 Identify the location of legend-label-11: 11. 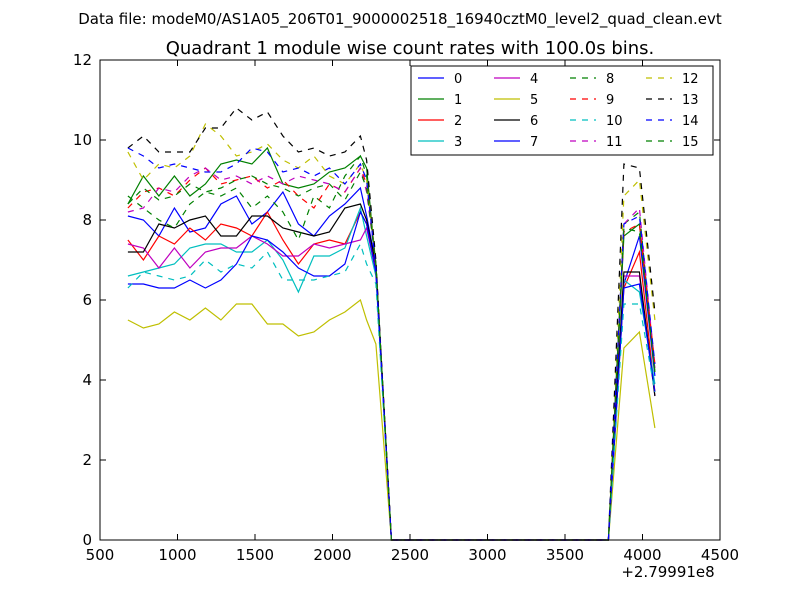
(614, 142).